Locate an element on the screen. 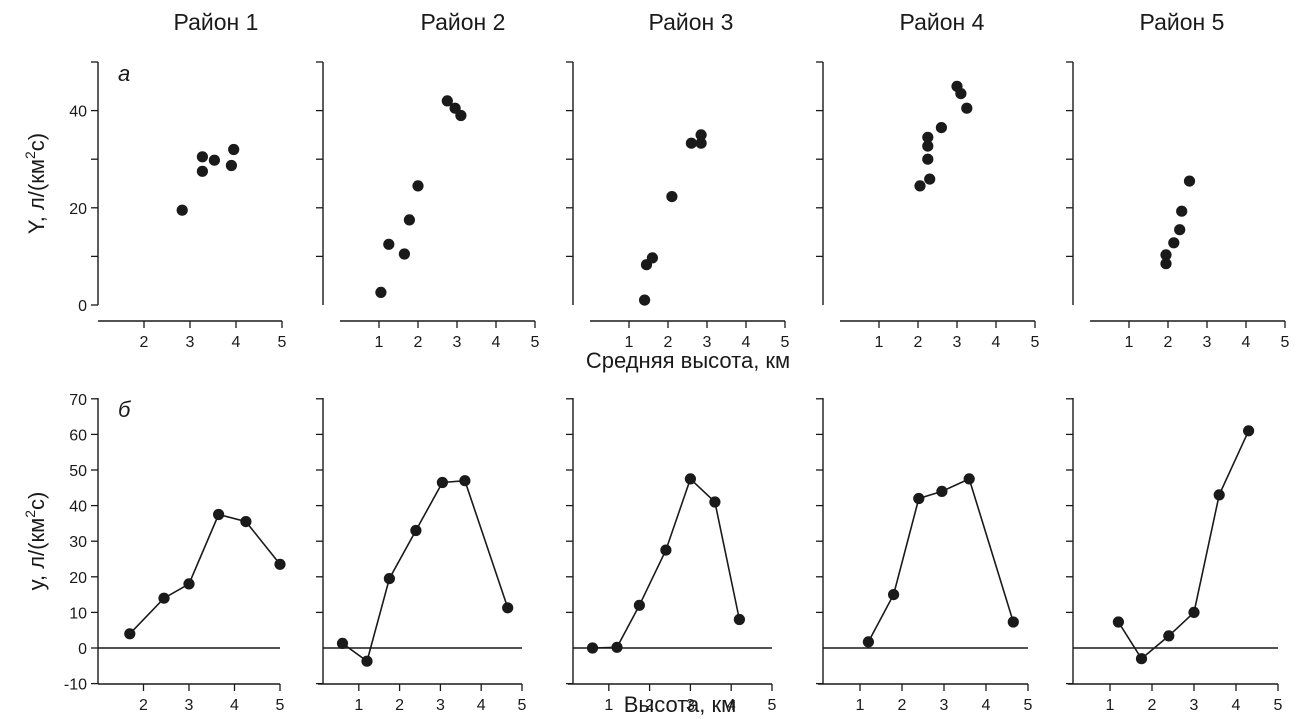  panel-4-x-tick-label: 4 is located at coordinates (996, 342).